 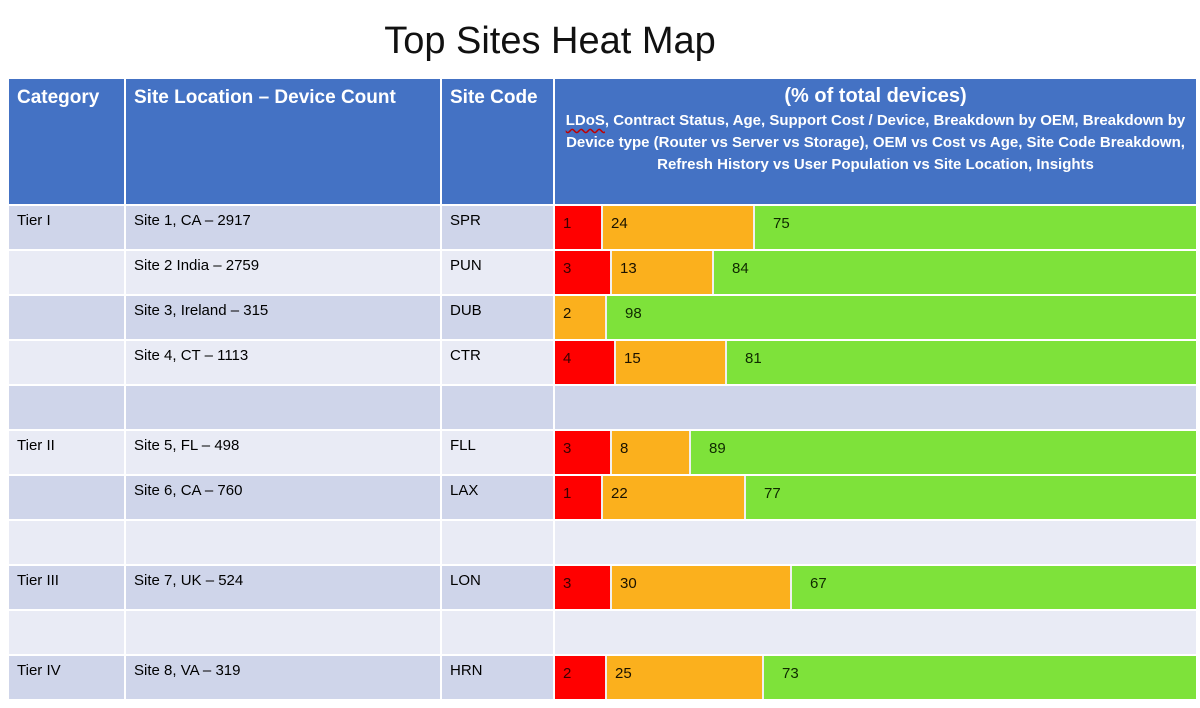 What do you see at coordinates (497, 272) in the screenshot?
I see `site-code-cell: PUN` at bounding box center [497, 272].